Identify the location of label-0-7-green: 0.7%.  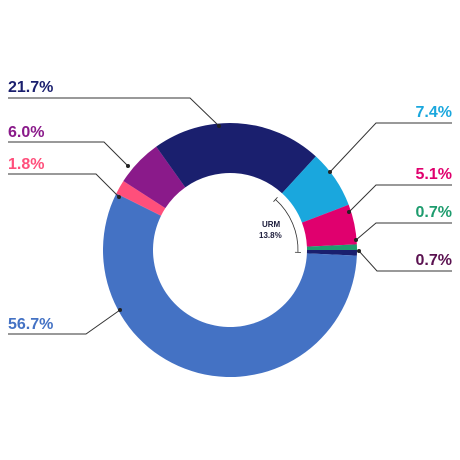
(434, 212).